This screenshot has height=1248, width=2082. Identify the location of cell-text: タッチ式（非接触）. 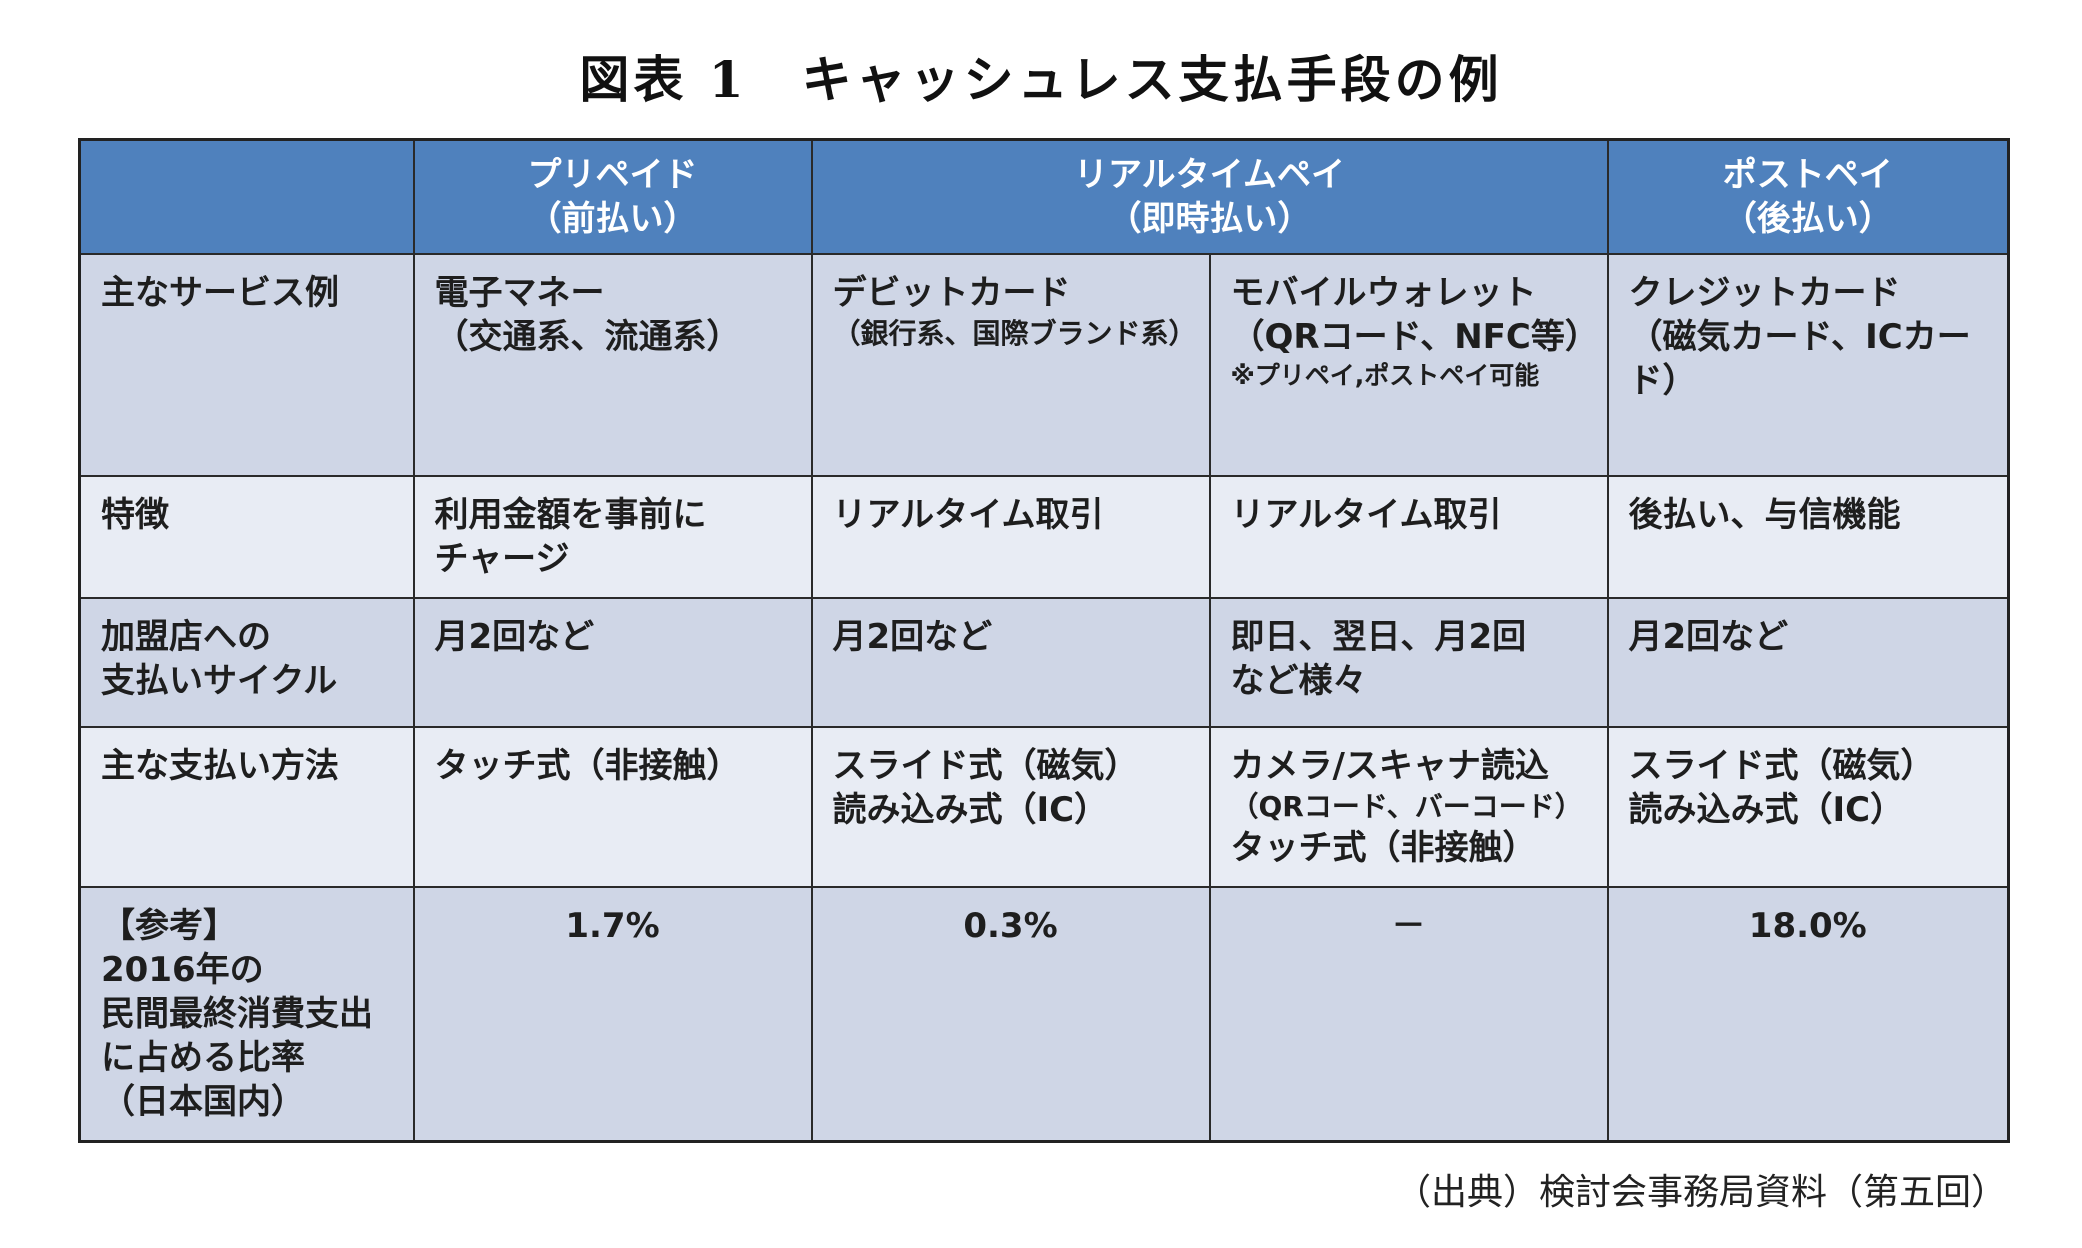
(1383, 848).